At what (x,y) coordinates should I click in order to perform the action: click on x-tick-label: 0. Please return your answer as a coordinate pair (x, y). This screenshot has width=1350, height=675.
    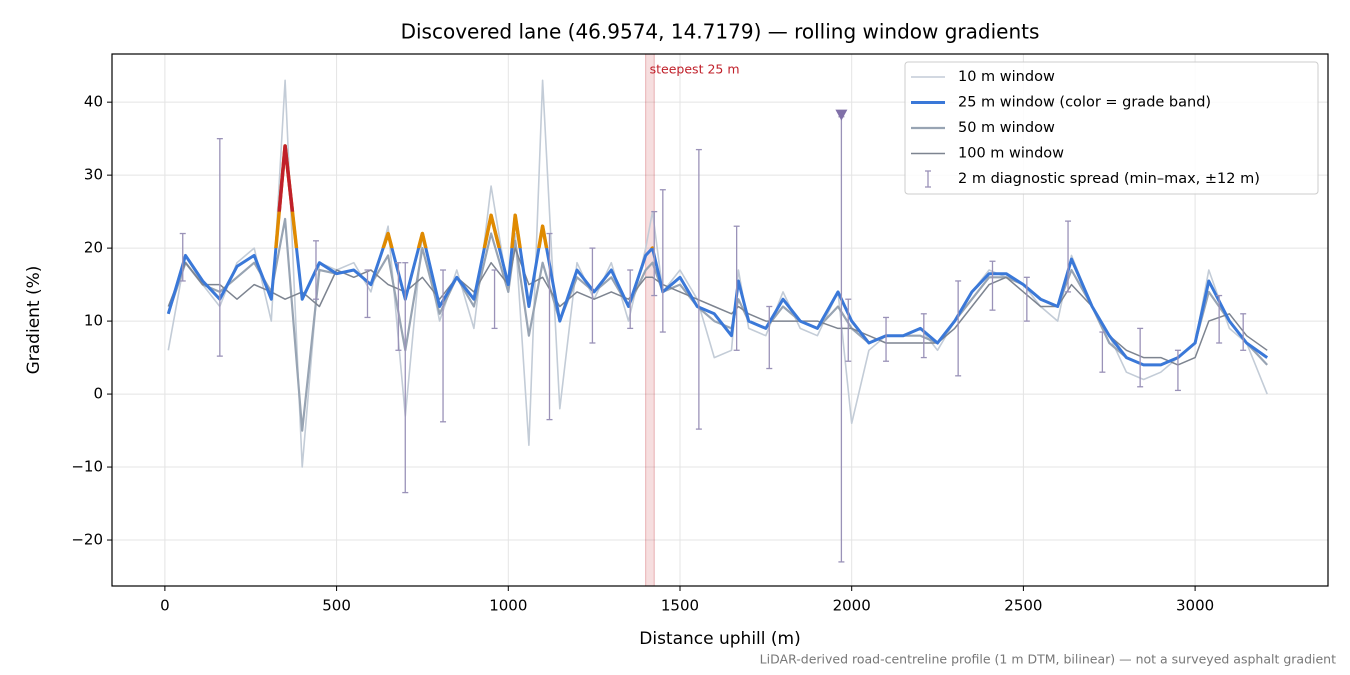
    Looking at the image, I should click on (165, 606).